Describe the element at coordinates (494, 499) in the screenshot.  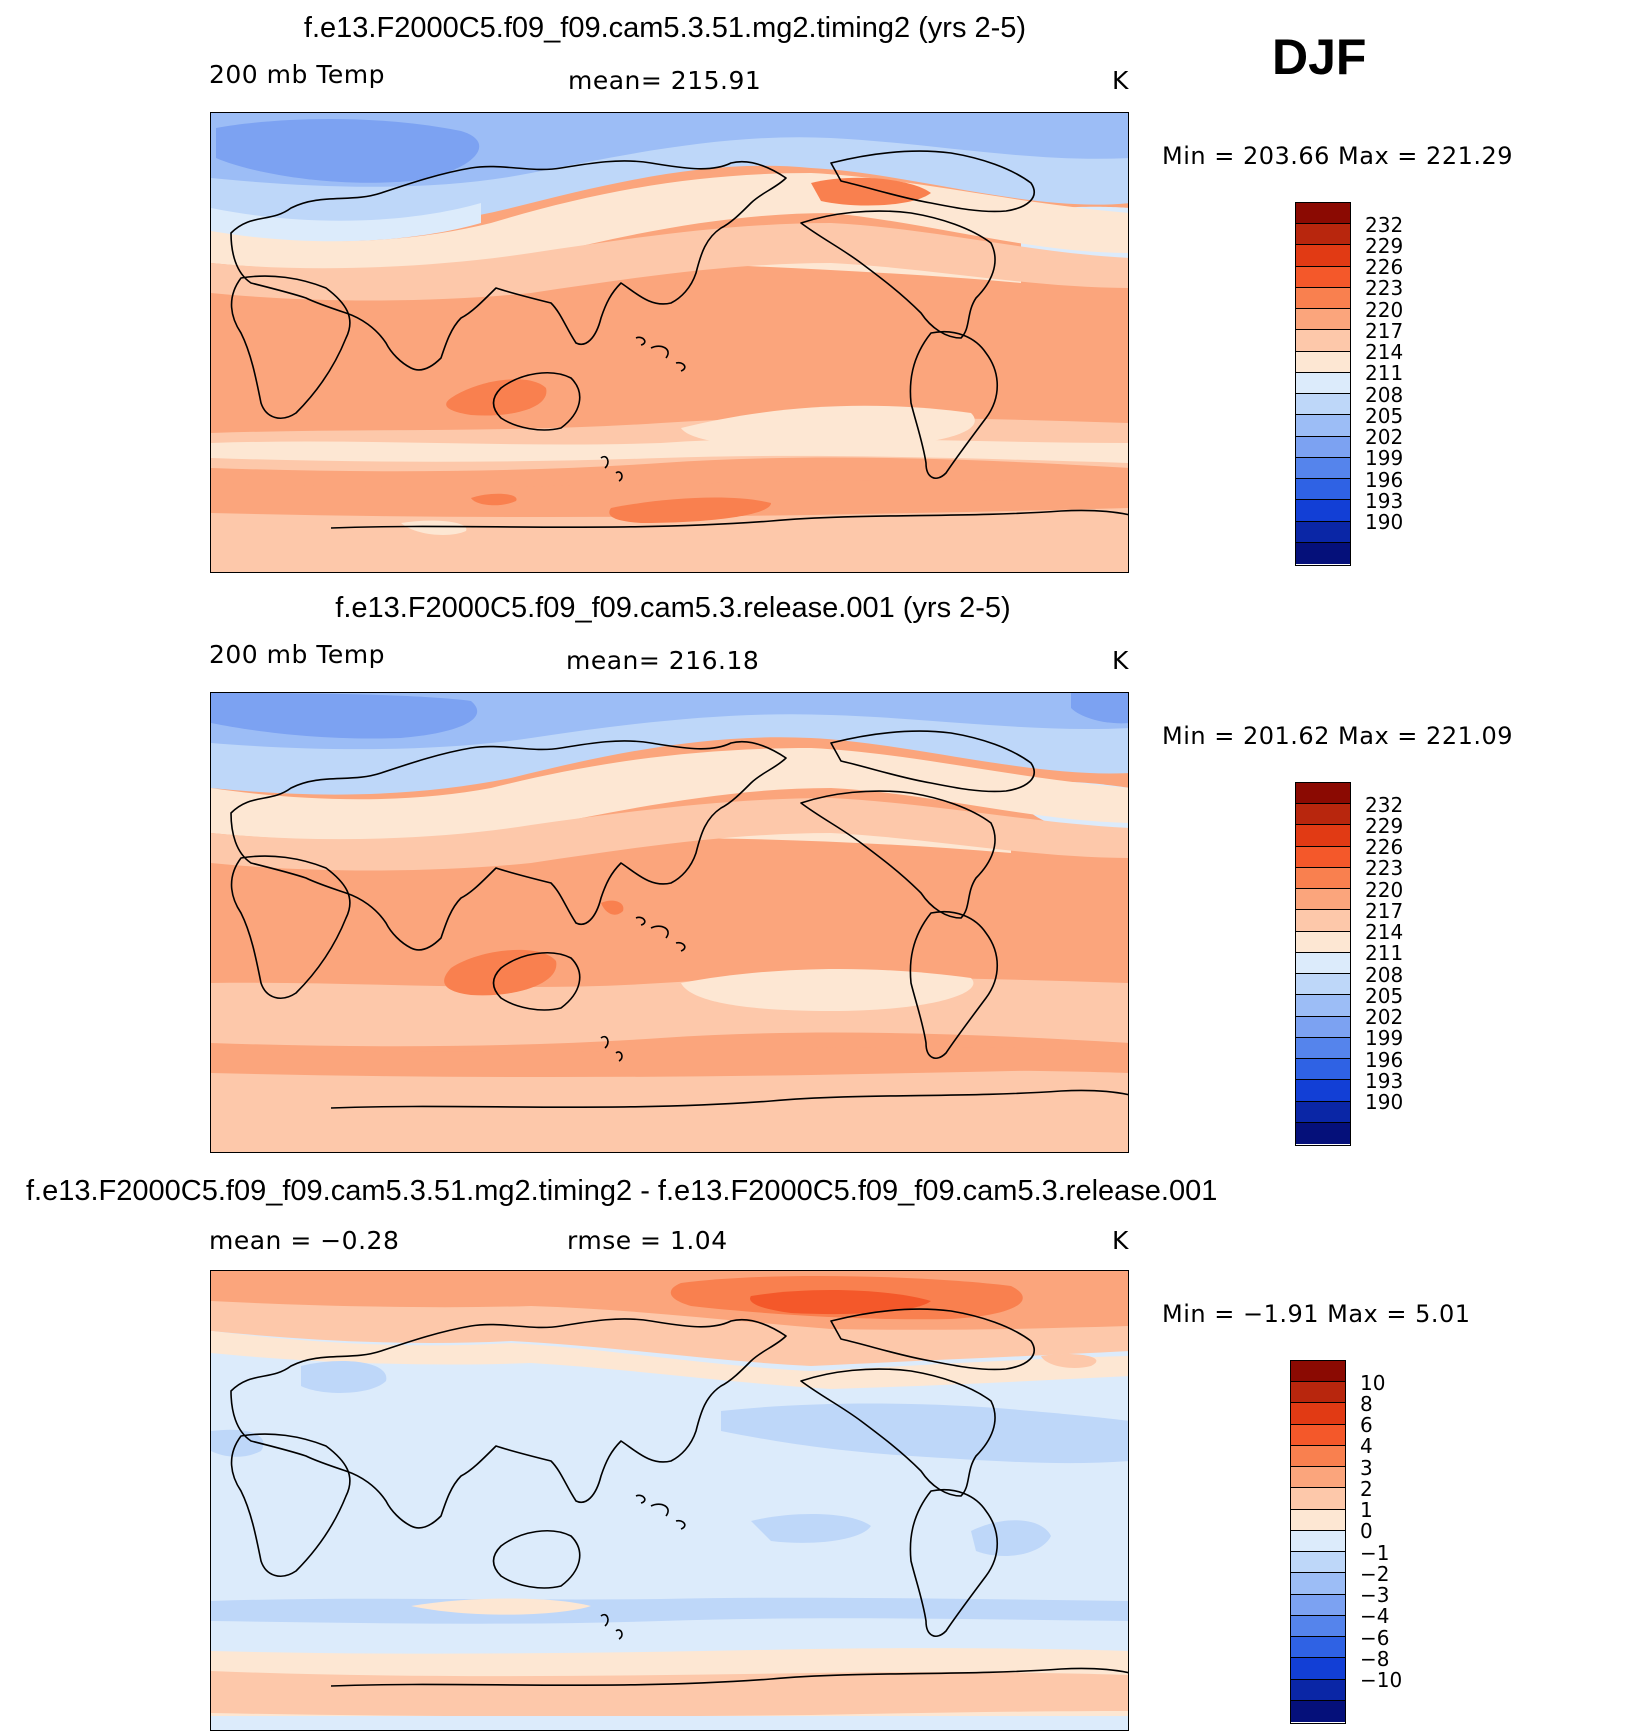
I see `p1-antarctic-warm` at that location.